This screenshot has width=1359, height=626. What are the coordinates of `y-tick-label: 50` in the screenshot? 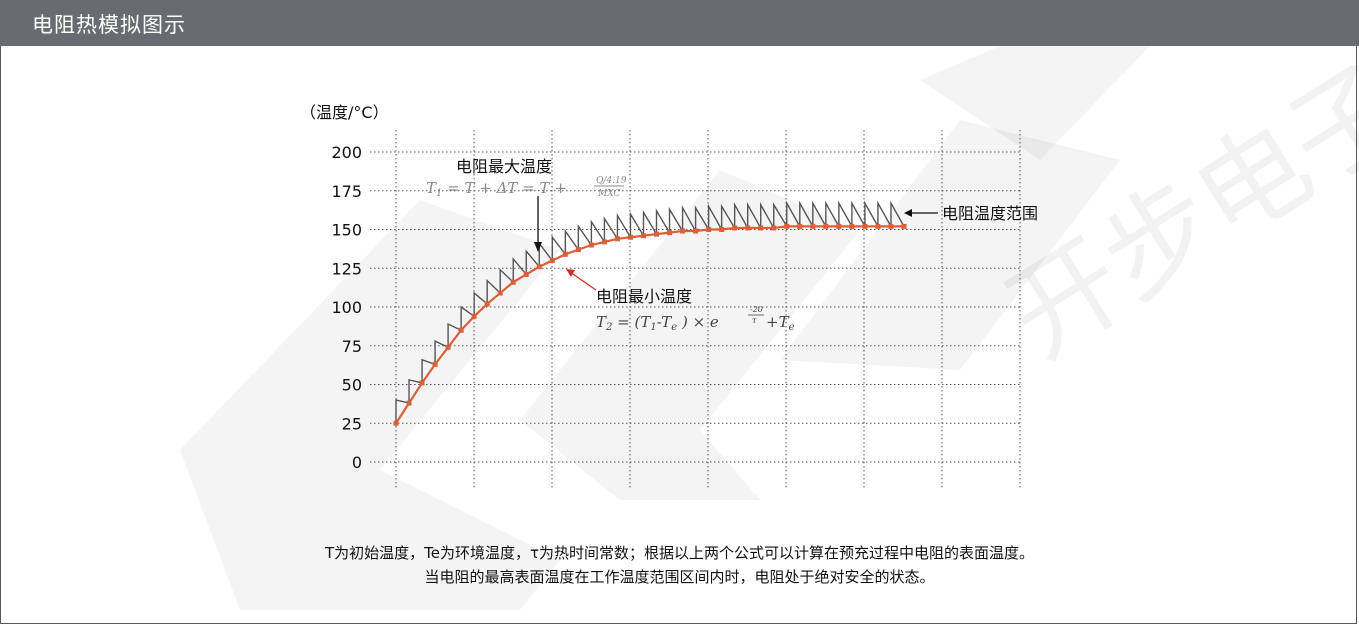 It's located at (352, 385).